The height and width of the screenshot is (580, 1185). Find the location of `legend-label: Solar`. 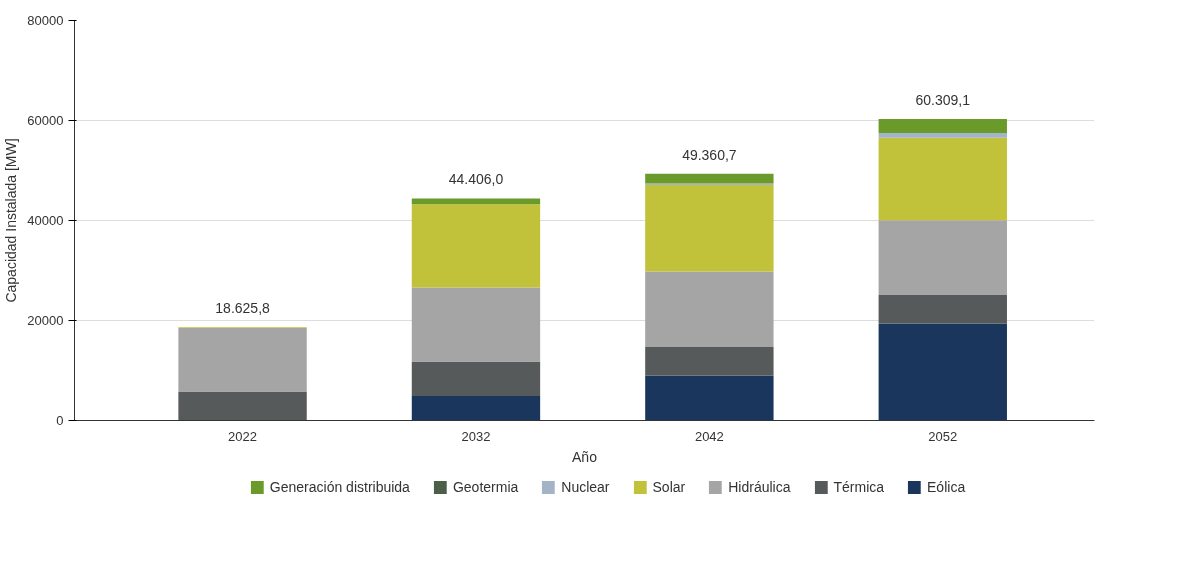

legend-label: Solar is located at coordinates (669, 487).